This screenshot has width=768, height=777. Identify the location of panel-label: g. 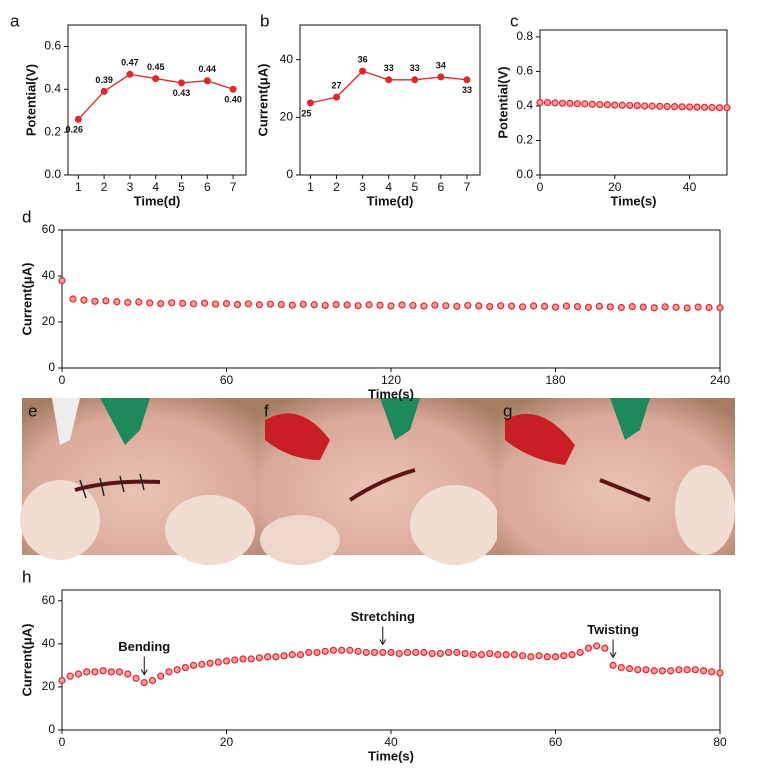
(507, 410).